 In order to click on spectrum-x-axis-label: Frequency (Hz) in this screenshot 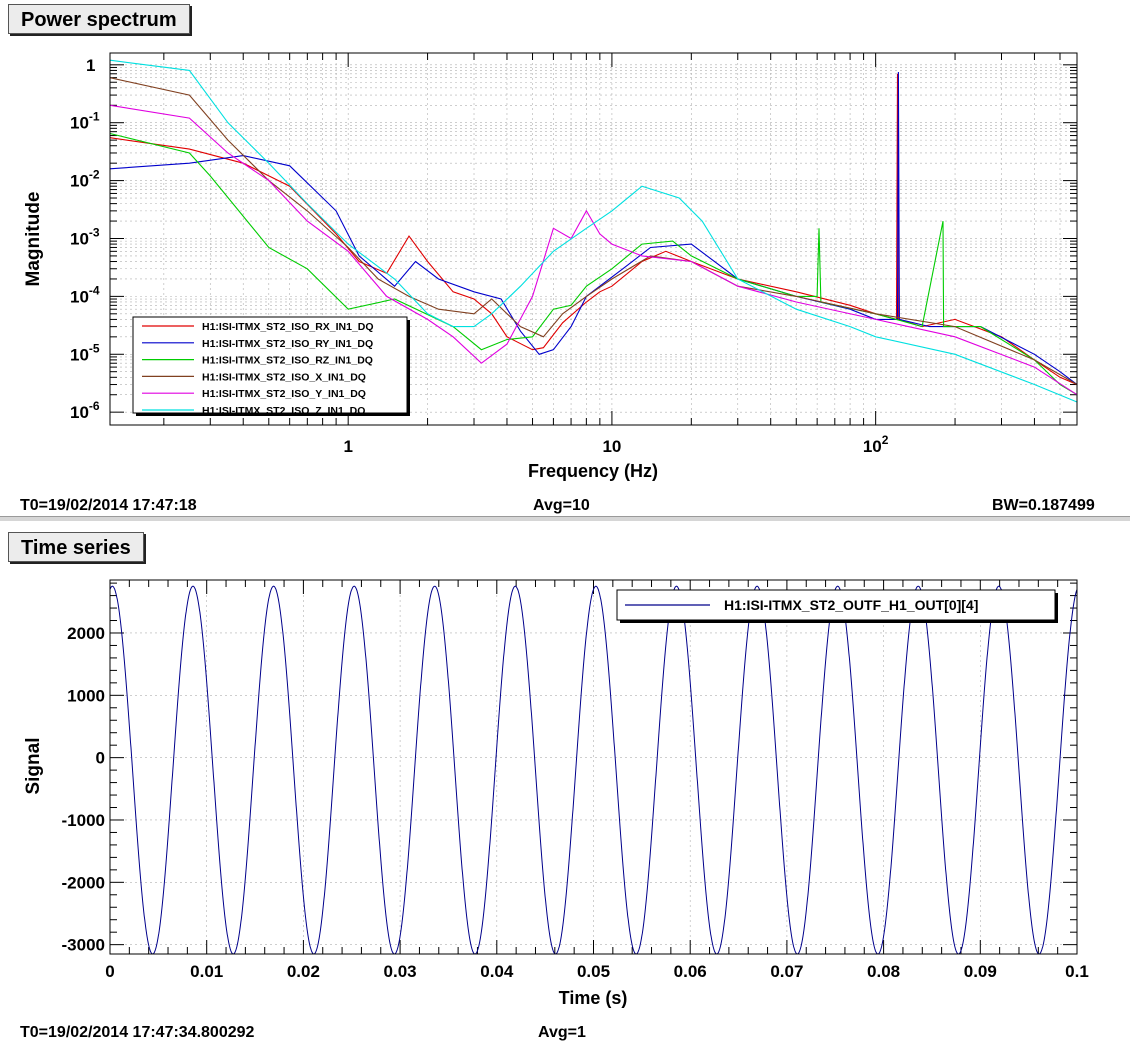, I will do `click(593, 471)`.